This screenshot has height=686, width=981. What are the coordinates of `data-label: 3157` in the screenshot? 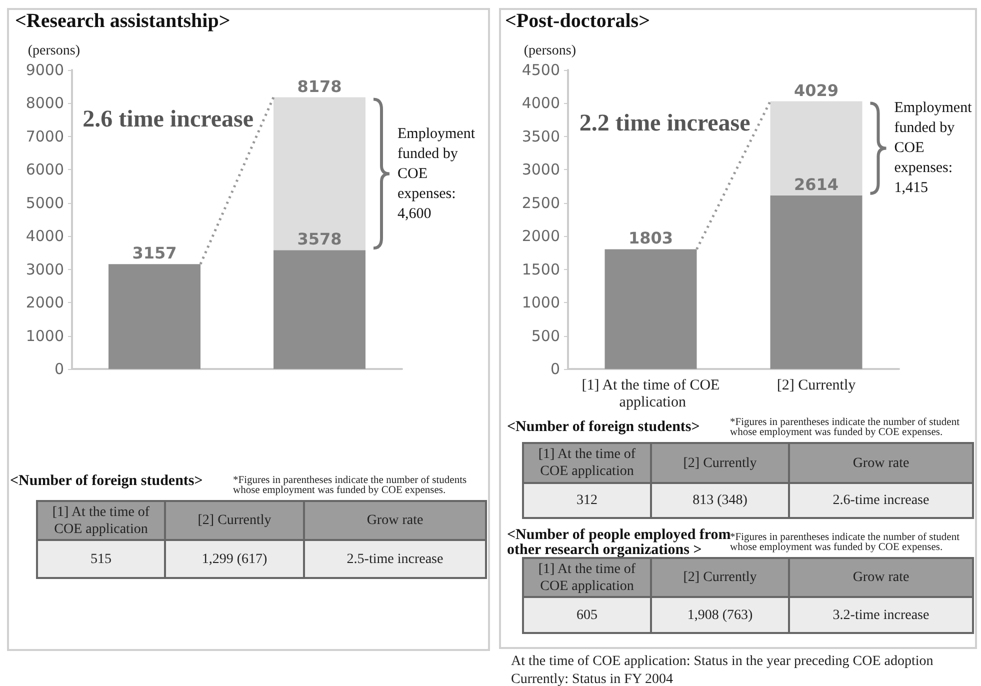 It's located at (154, 253).